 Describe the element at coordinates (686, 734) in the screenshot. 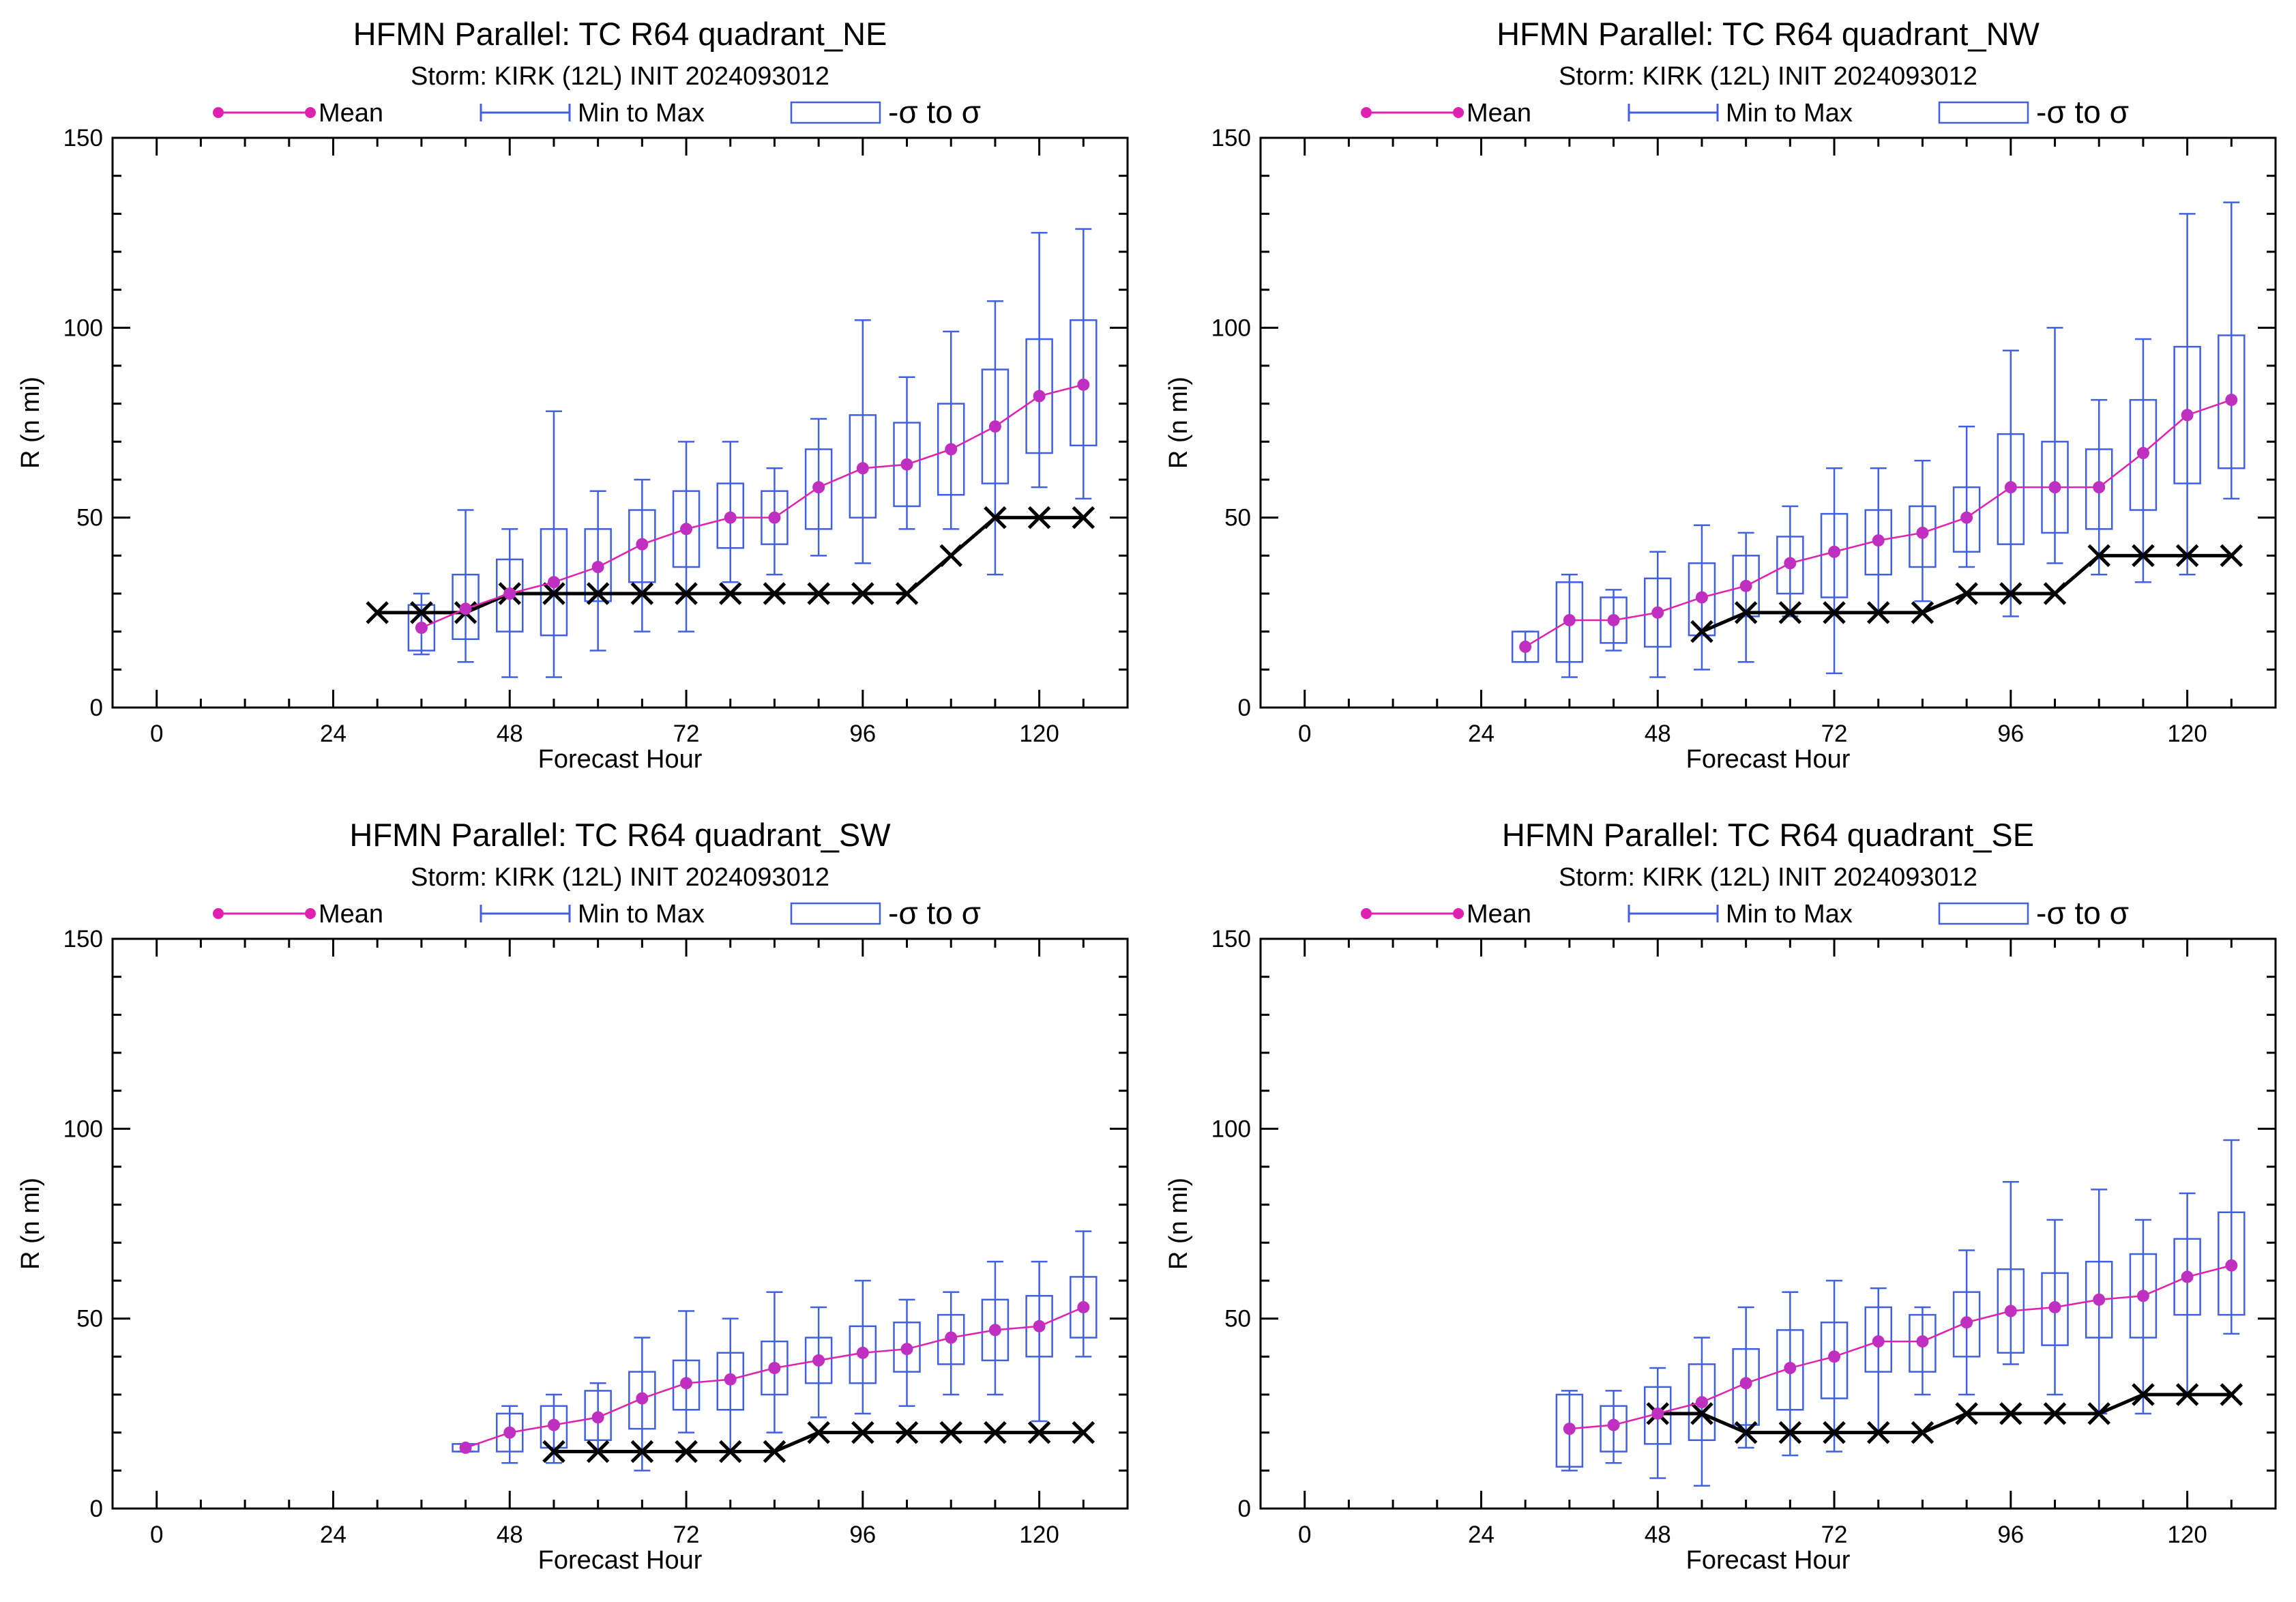

I see `x-tick-label: 72` at that location.